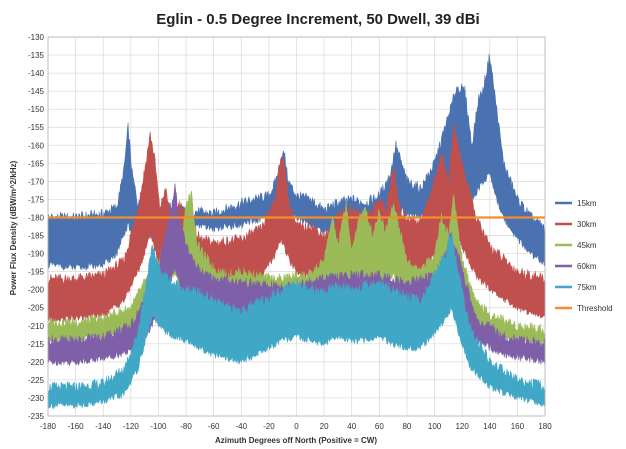 The height and width of the screenshot is (449, 626). I want to click on x-tick-label-1: -160, so click(76, 426).